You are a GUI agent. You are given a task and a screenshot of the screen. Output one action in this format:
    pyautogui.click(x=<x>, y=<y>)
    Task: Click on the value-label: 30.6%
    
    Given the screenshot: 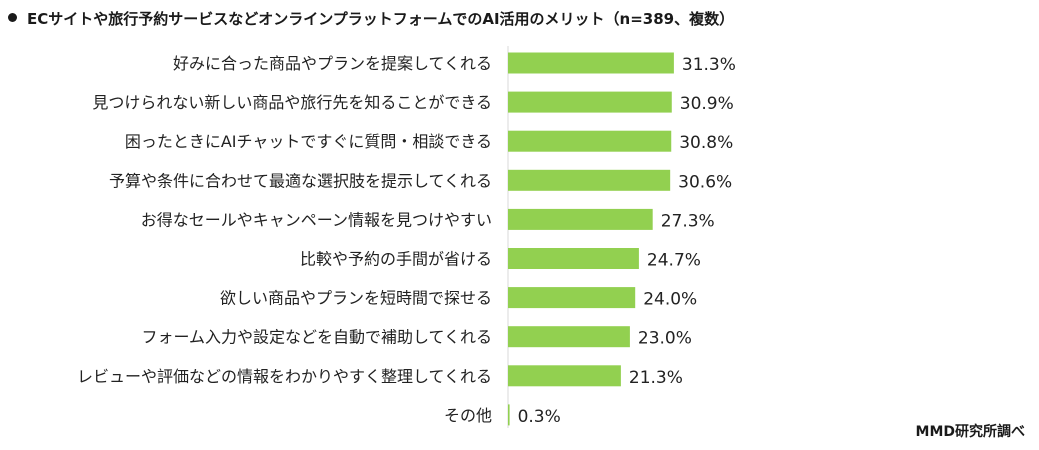 What is the action you would take?
    pyautogui.click(x=705, y=182)
    